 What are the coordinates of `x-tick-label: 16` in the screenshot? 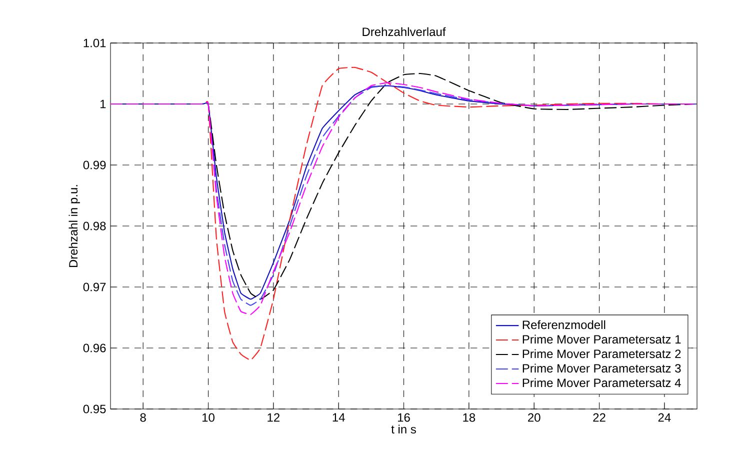 It's located at (404, 417).